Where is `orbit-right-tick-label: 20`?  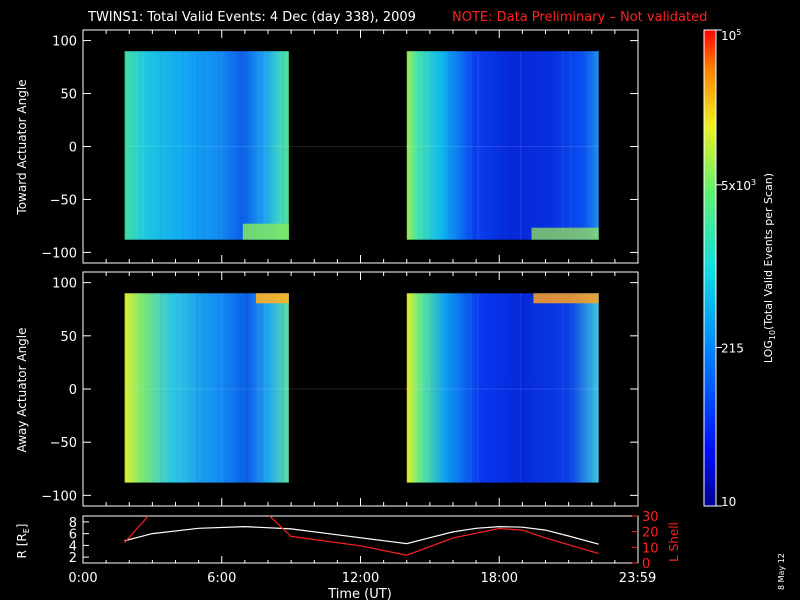
orbit-right-tick-label: 20 is located at coordinates (650, 533).